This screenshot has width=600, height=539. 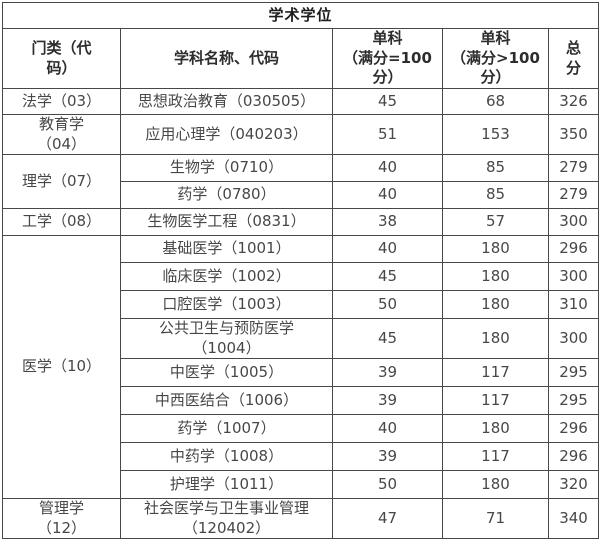 What do you see at coordinates (226, 456) in the screenshot?
I see `subject-cell: 中药学（1008）` at bounding box center [226, 456].